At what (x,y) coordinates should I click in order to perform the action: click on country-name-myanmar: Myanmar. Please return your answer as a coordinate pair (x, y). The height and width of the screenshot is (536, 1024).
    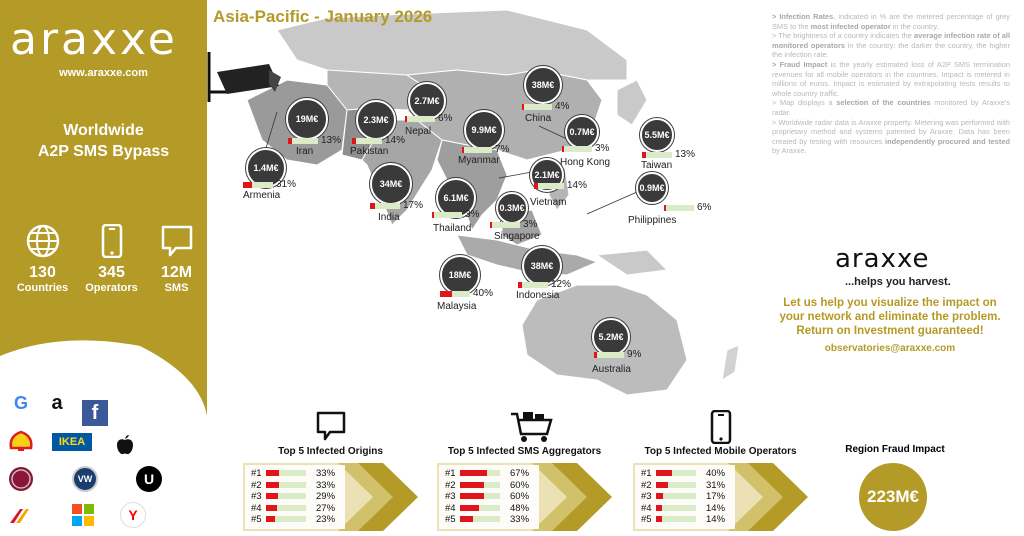
    Looking at the image, I should click on (479, 160).